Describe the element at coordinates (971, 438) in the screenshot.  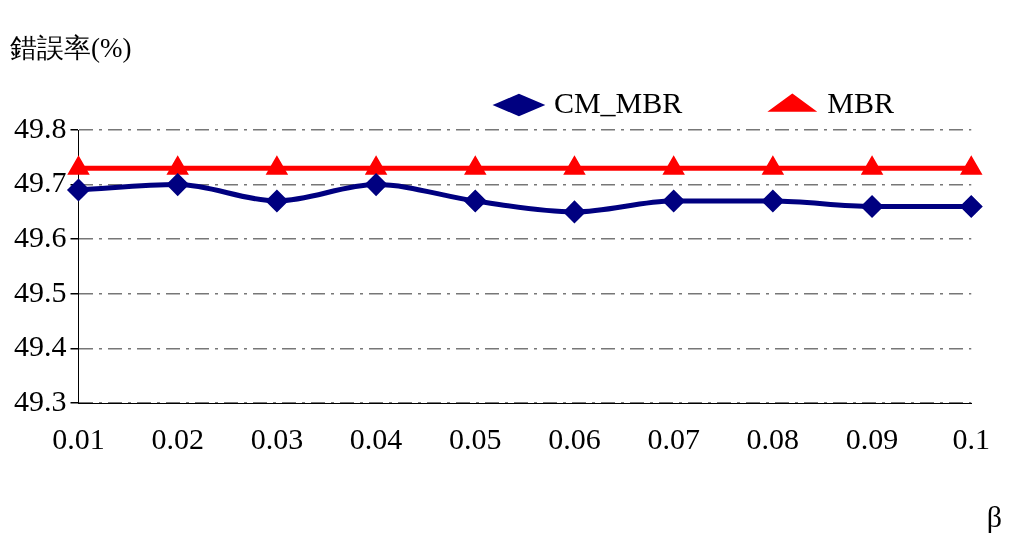
I see `x-tick-label: 0.1` at that location.